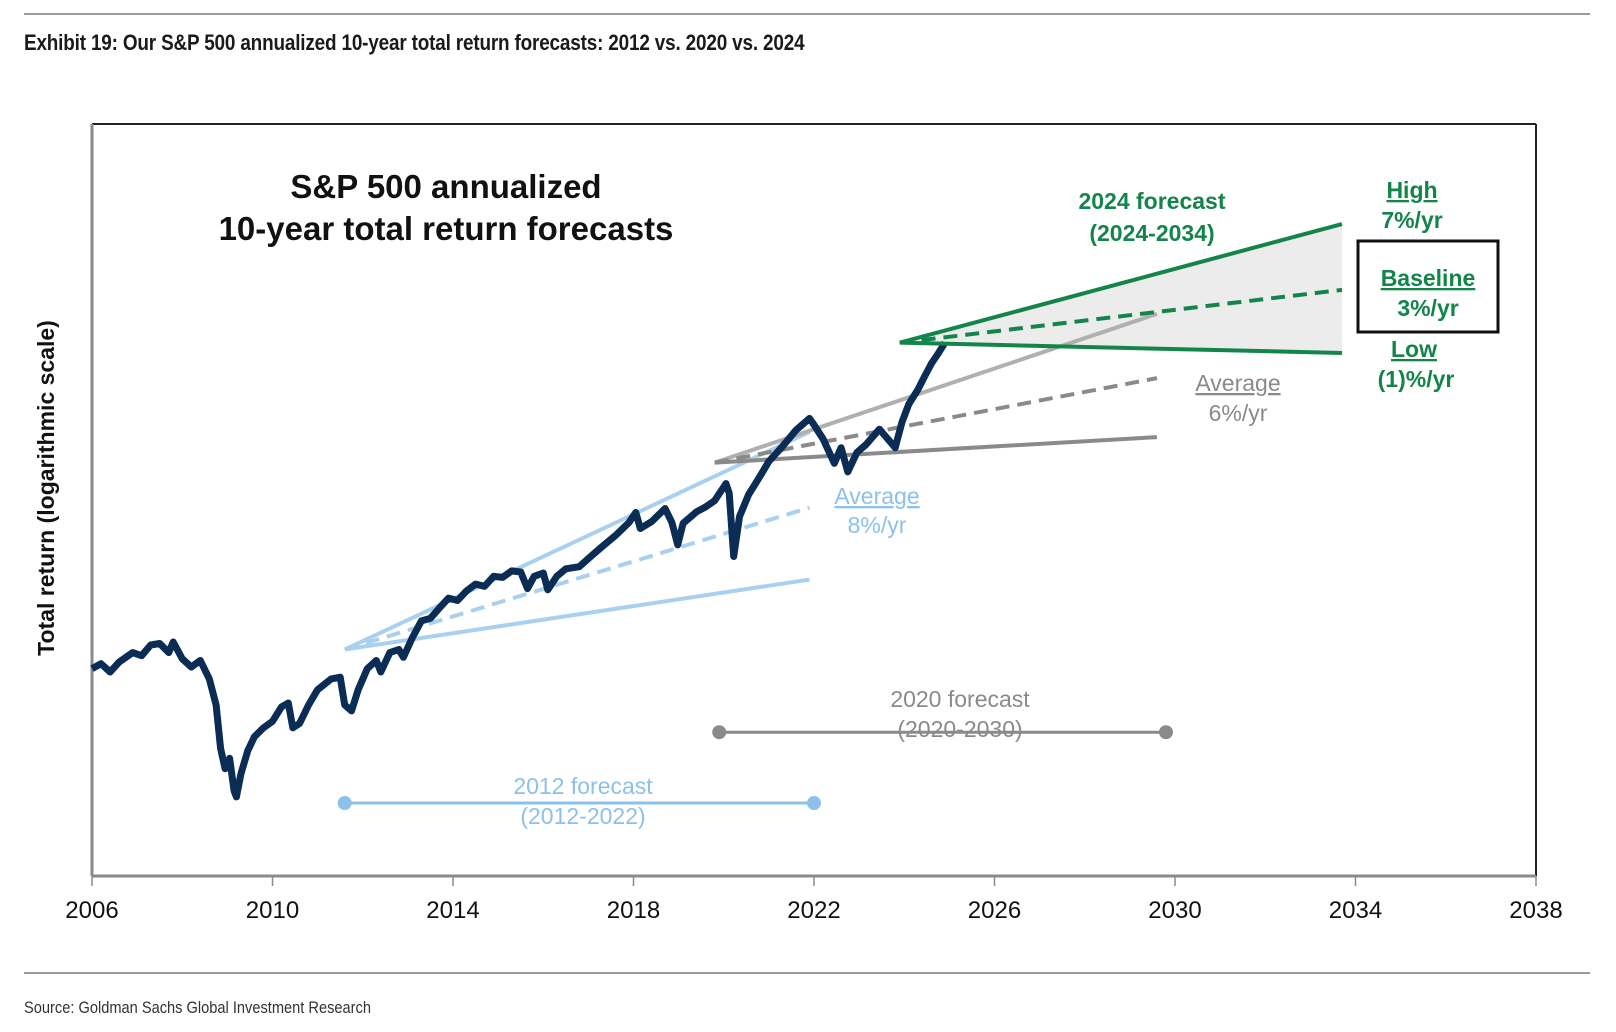  What do you see at coordinates (813, 910) in the screenshot?
I see `x-tick-label: 2022` at bounding box center [813, 910].